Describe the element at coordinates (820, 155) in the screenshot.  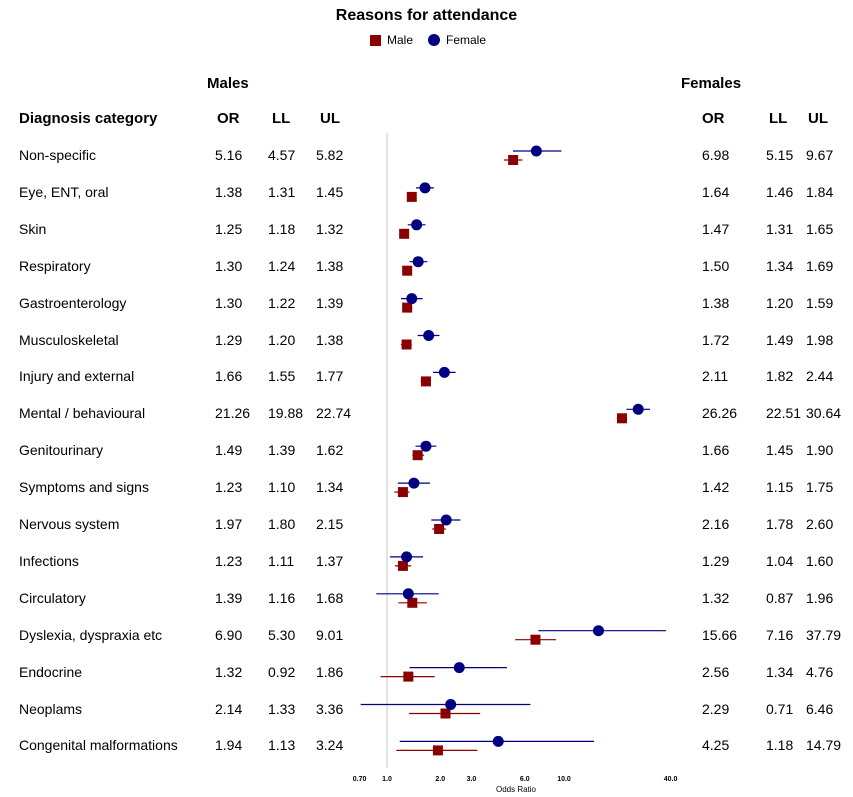
I see `female-ul-value: 9.67` at that location.